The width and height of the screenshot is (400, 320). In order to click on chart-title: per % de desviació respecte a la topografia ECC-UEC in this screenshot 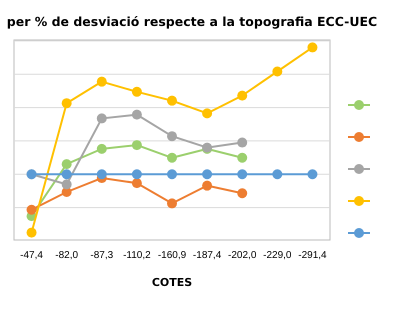, I will do `click(192, 21)`.